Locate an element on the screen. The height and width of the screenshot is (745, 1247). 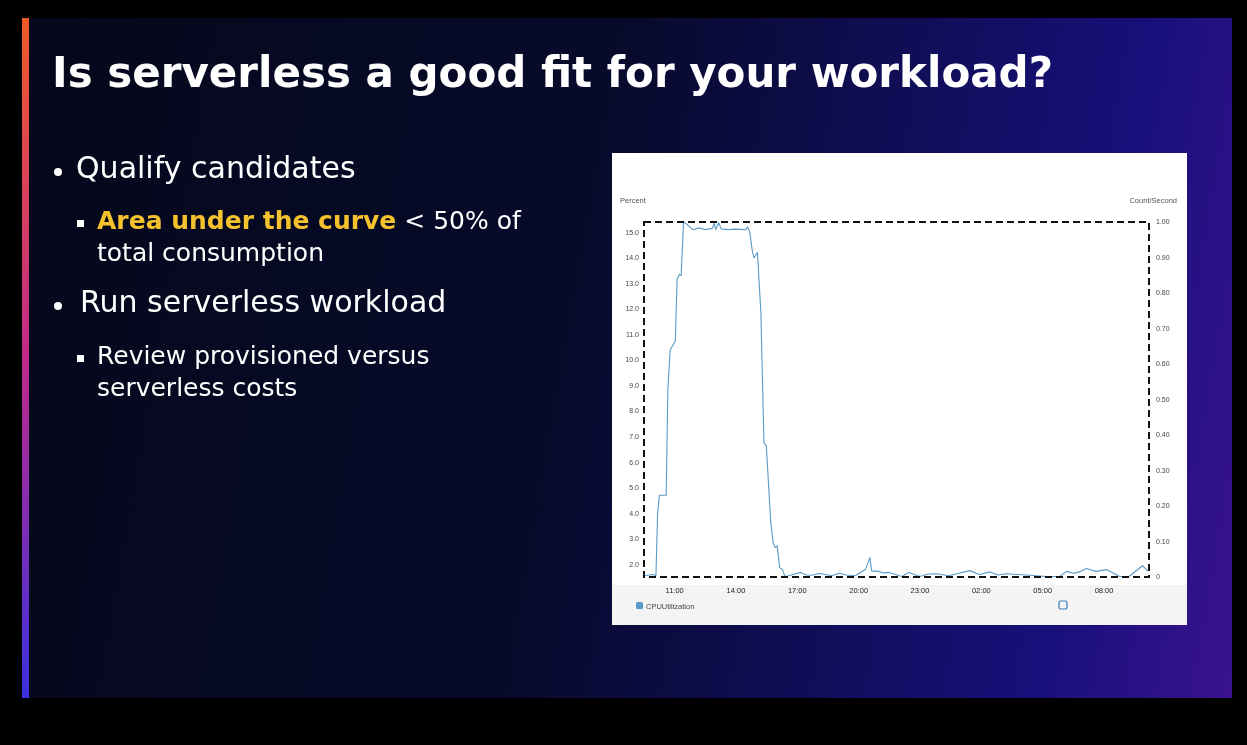
chart-title: Is serverless a good fit for your workload? is located at coordinates (553, 72).